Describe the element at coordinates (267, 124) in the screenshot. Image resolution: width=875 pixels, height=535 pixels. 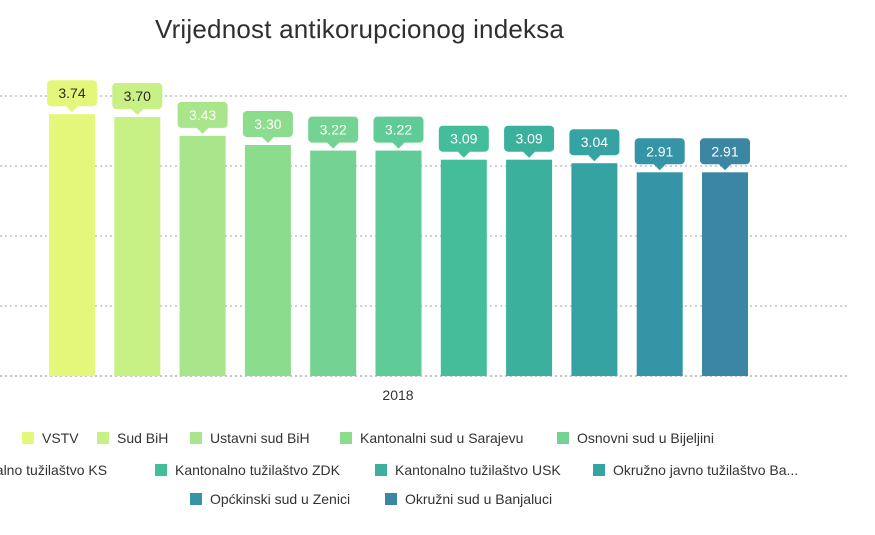
I see `data-label: 3.30` at that location.